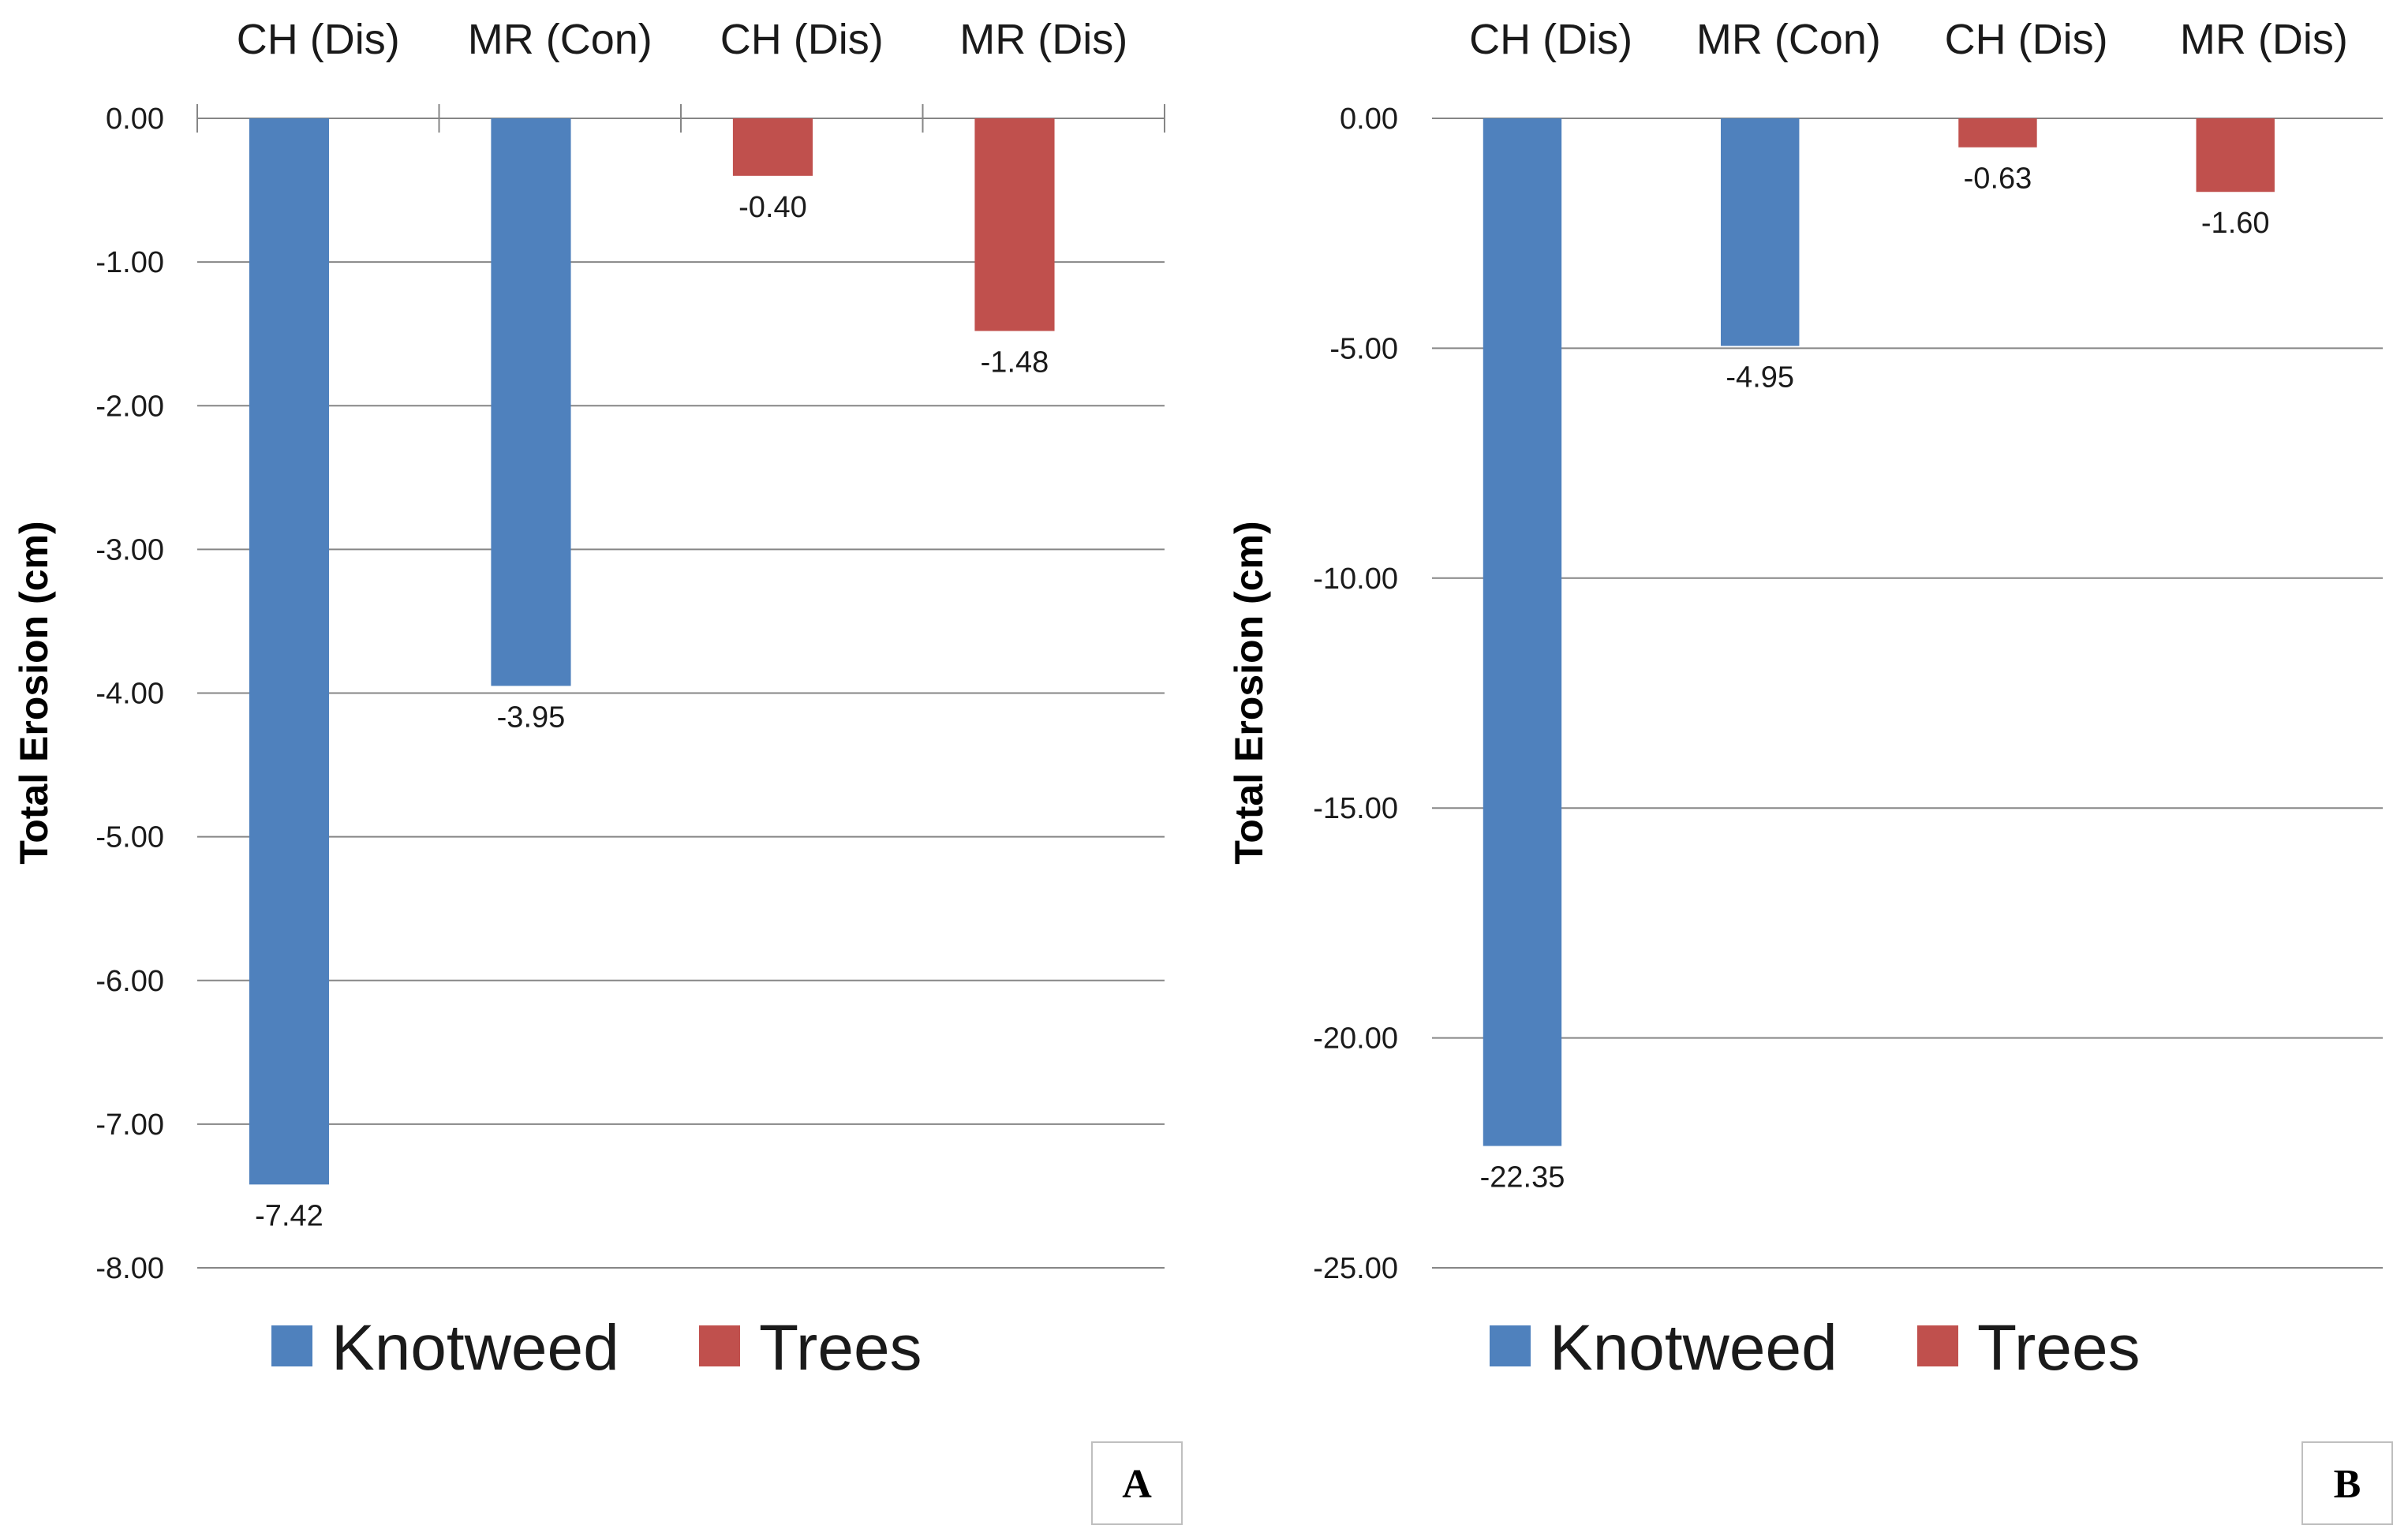  I want to click on y-tick-label: -6.00, so click(129, 981).